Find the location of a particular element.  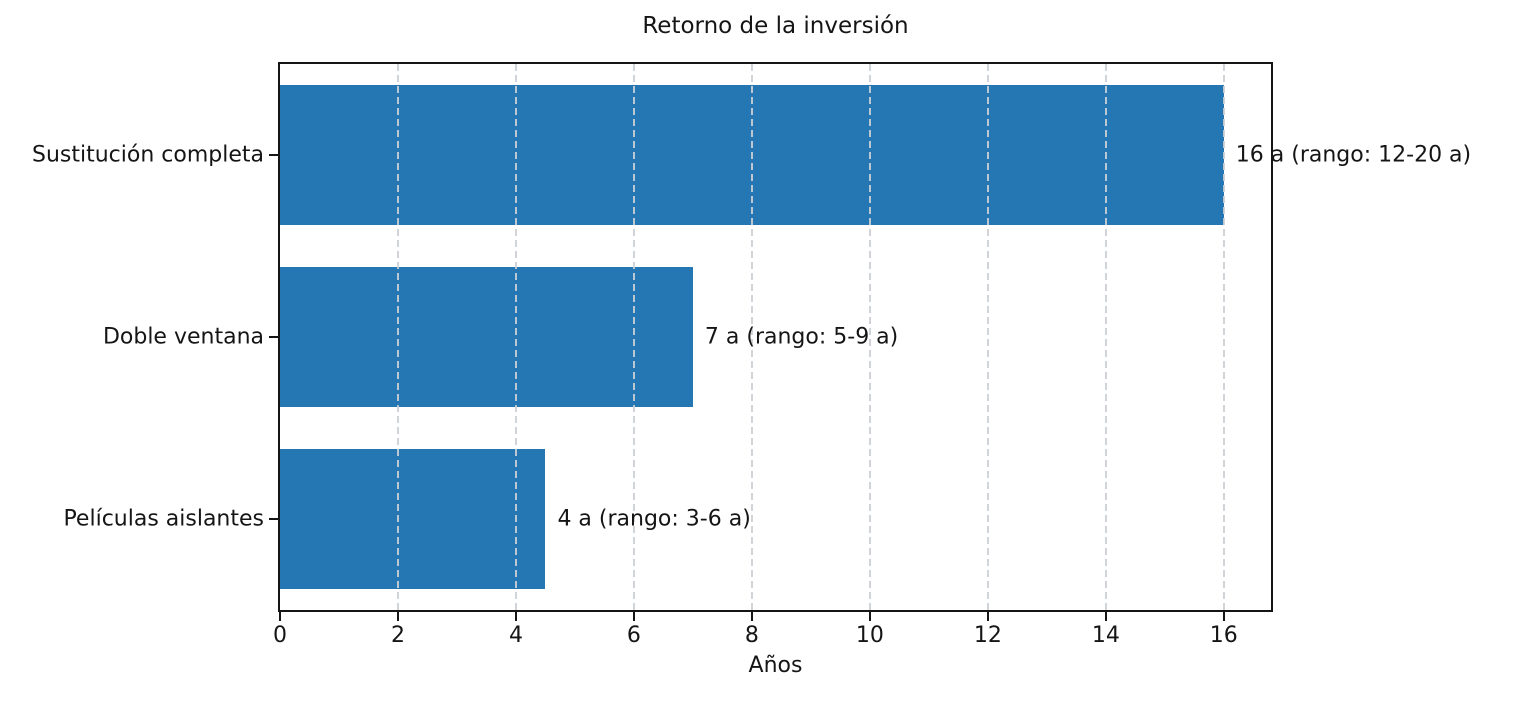

x-tick-label: 0 is located at coordinates (280, 635).